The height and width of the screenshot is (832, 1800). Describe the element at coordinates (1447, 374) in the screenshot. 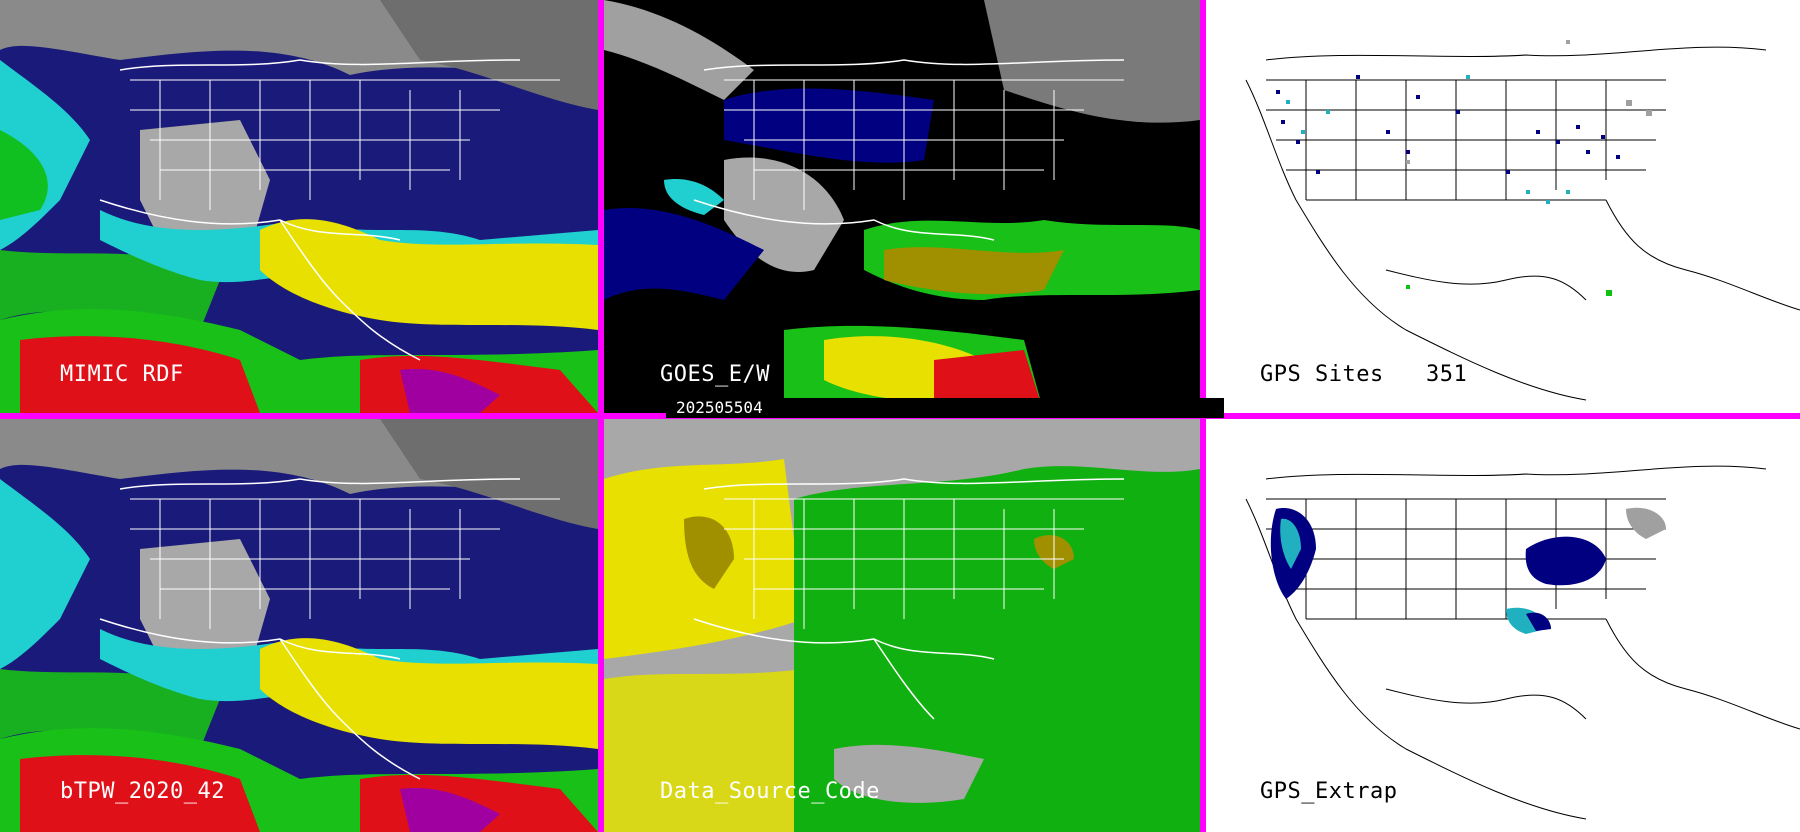

I see `gps-sites-count: 351` at that location.